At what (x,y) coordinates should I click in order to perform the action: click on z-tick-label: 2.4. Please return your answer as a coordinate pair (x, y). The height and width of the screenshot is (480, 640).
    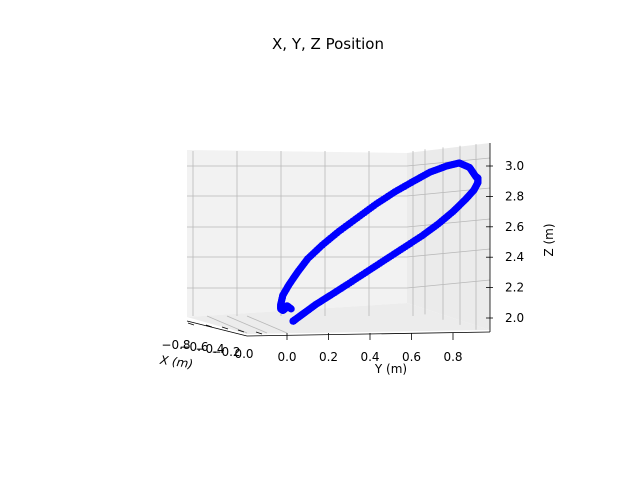
    Looking at the image, I should click on (514, 257).